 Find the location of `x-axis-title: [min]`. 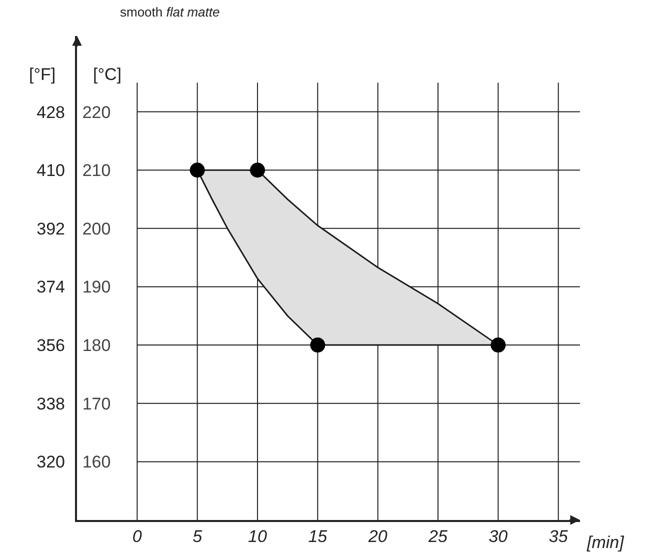

x-axis-title: [min] is located at coordinates (606, 542).